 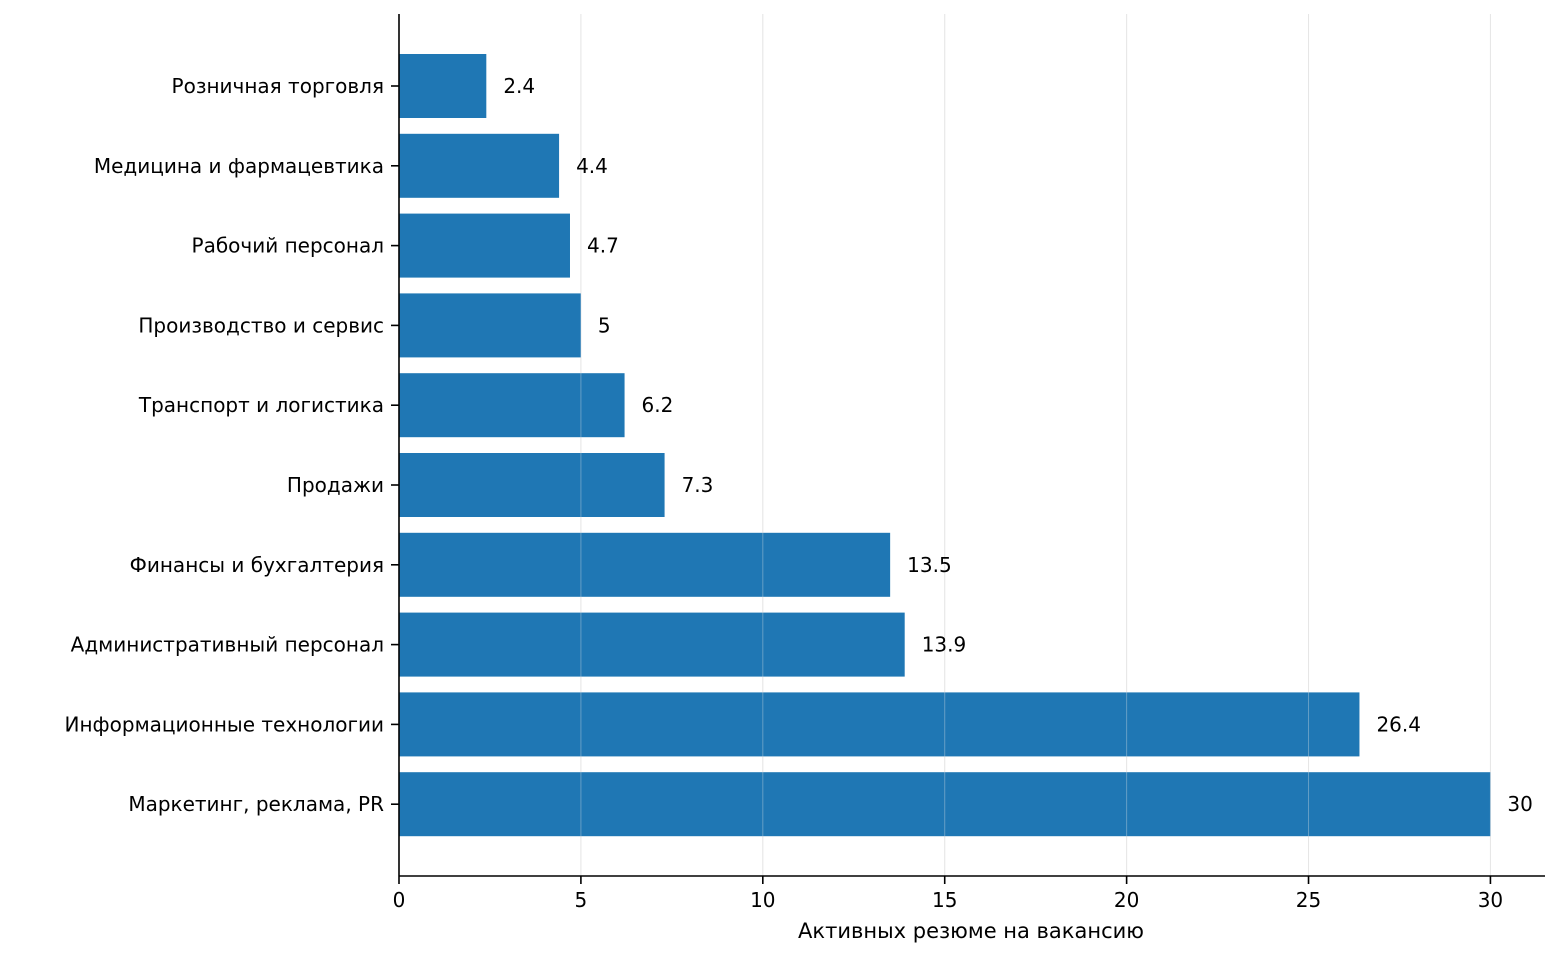 I want to click on x-tick-label-5: 5, so click(x=581, y=900).